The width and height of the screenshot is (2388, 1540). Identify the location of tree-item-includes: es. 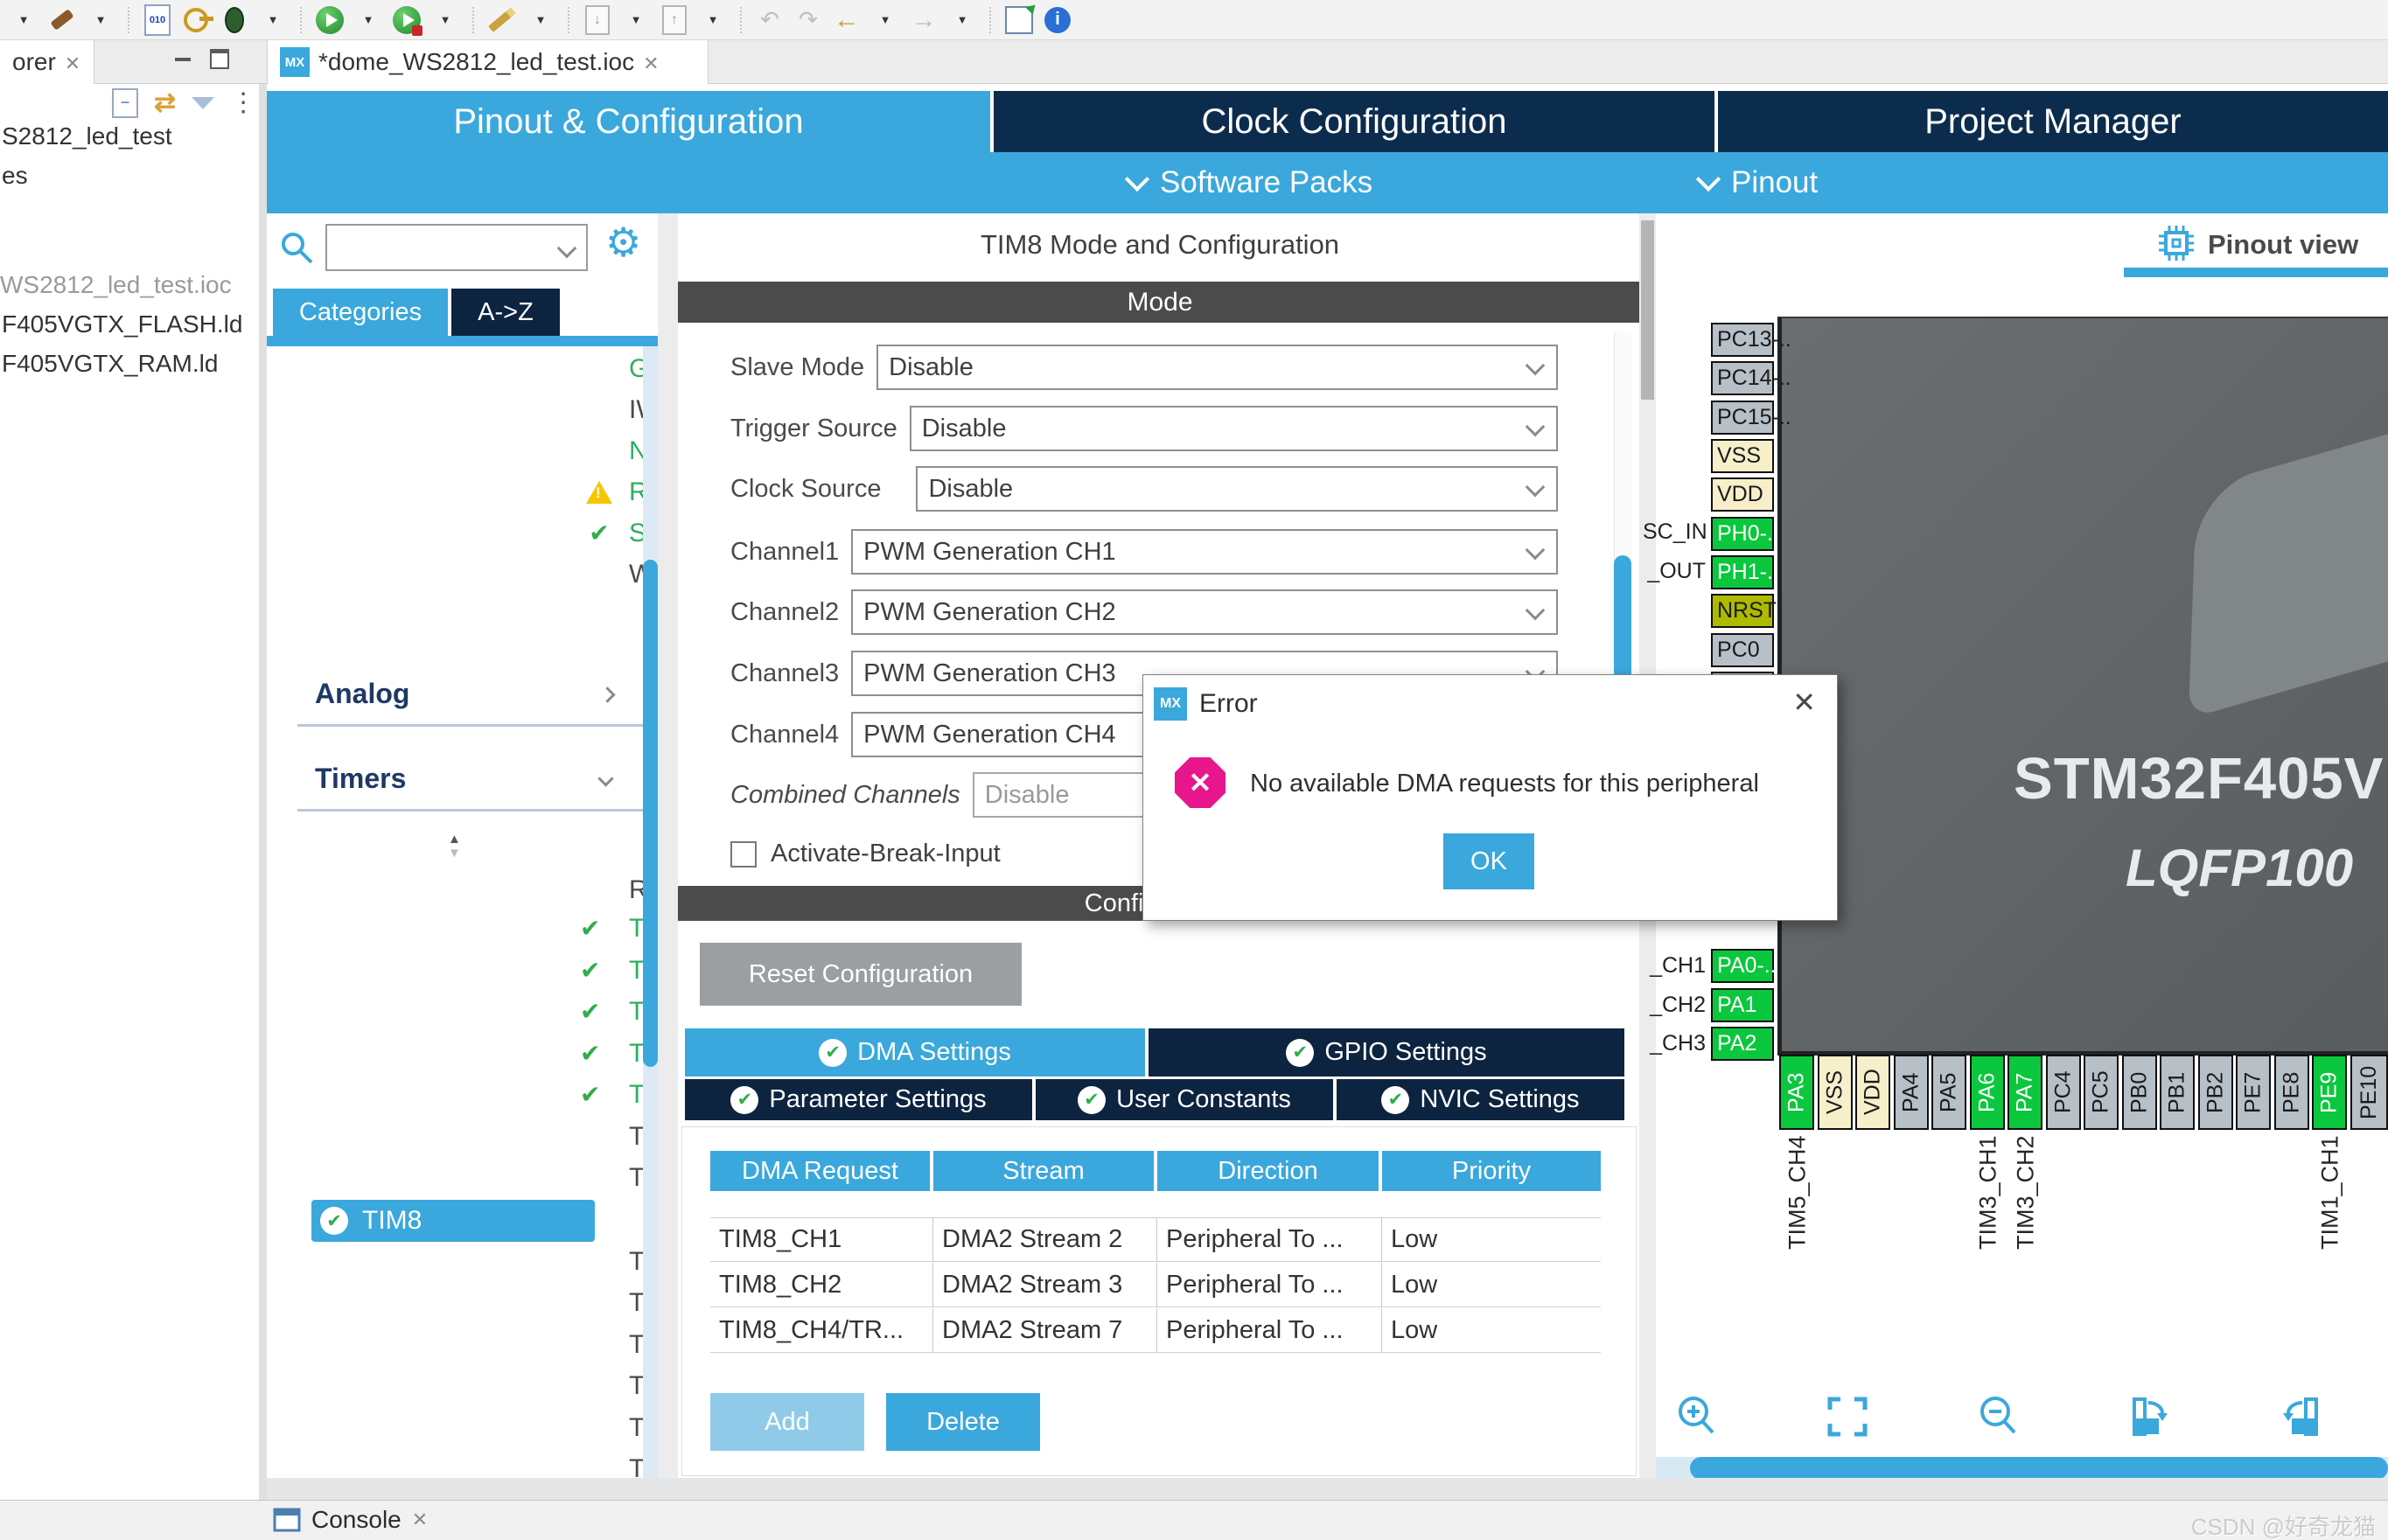
(15, 175).